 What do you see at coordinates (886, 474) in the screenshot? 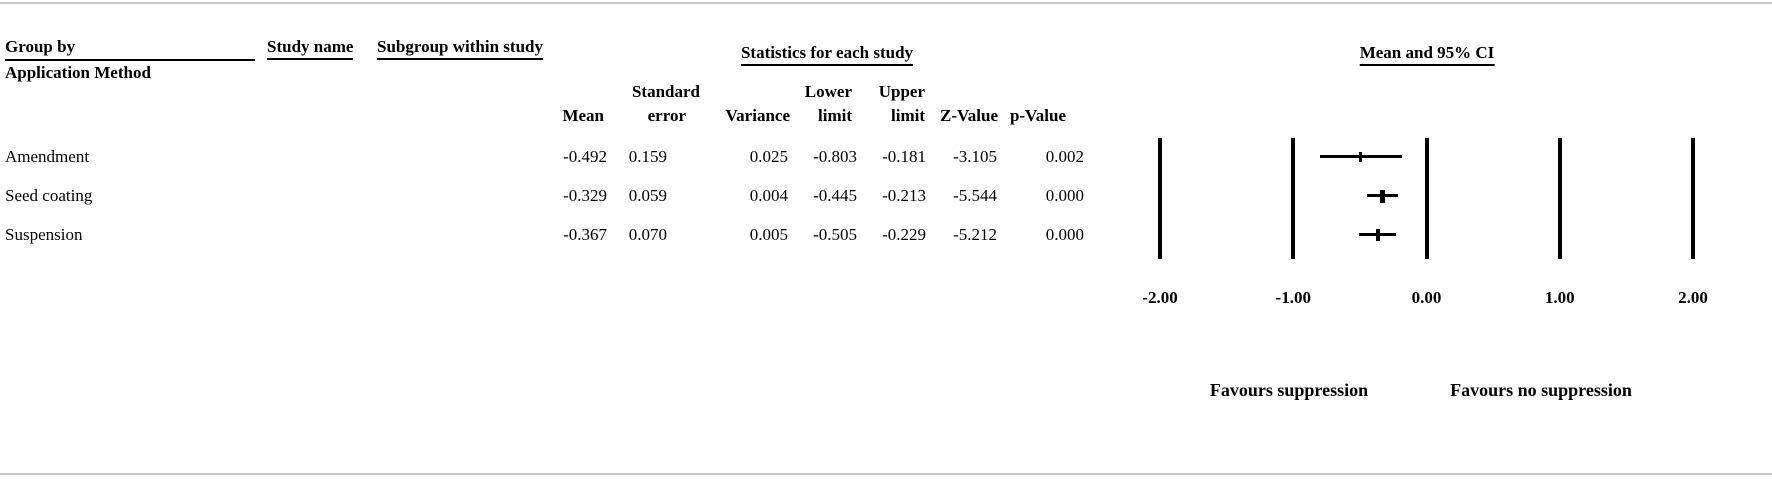
I see `bottom-divider` at bounding box center [886, 474].